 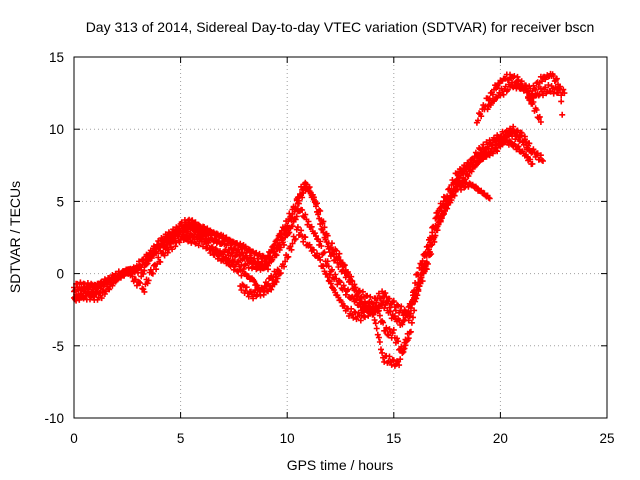 I want to click on y-tick-label: 5, so click(x=60, y=201).